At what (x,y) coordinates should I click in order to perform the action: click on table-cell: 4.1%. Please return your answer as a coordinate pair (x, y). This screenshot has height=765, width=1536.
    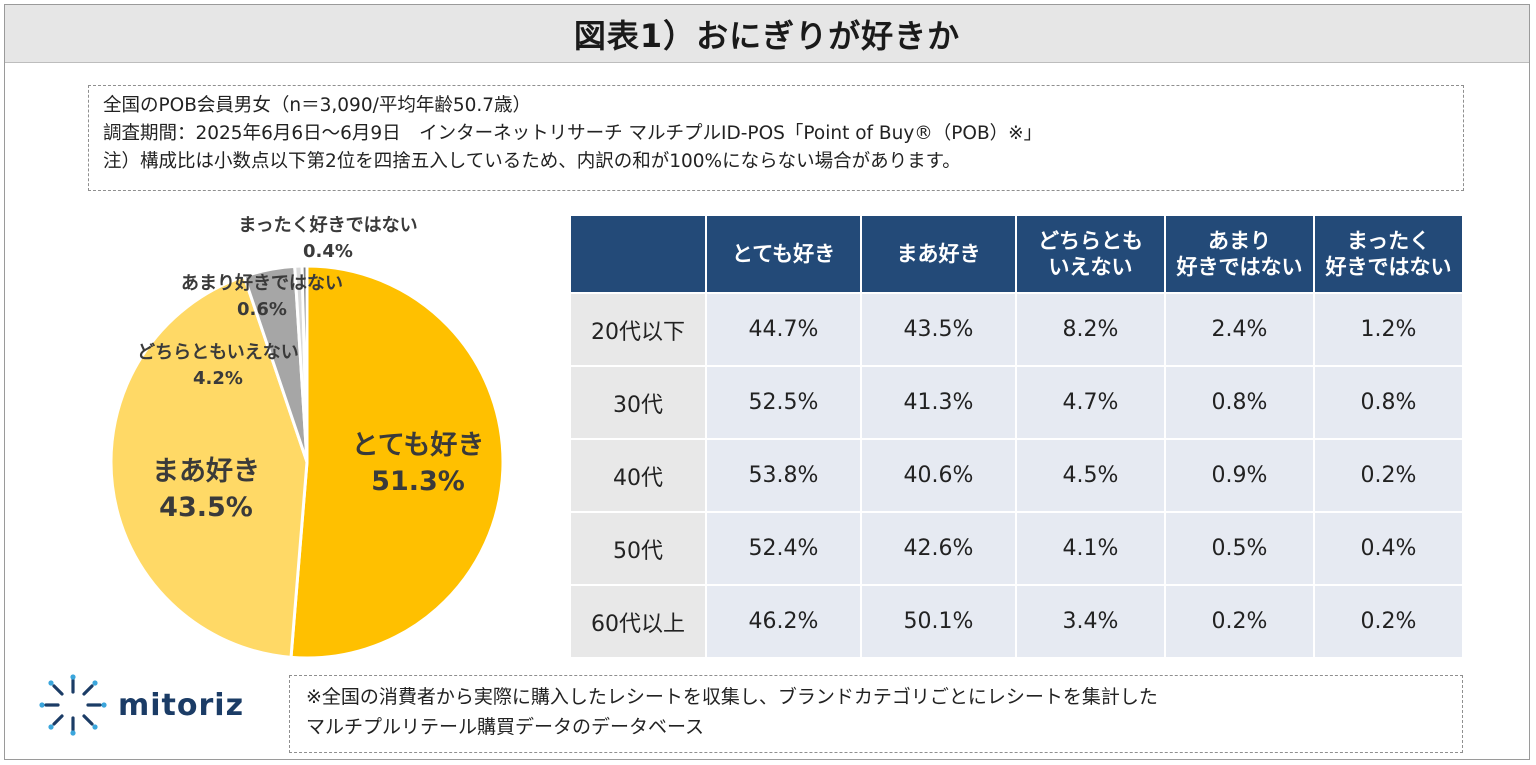
    Looking at the image, I should click on (1090, 548).